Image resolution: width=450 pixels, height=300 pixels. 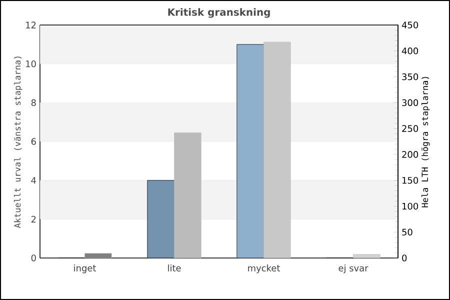 I want to click on x-tick-label: lite, so click(x=174, y=268).